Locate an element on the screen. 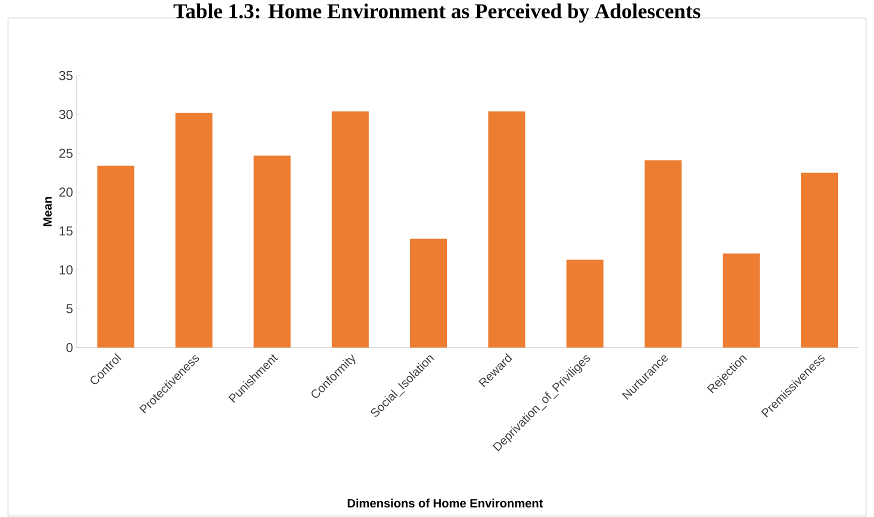  y-tick-label: 30 is located at coordinates (66, 115).